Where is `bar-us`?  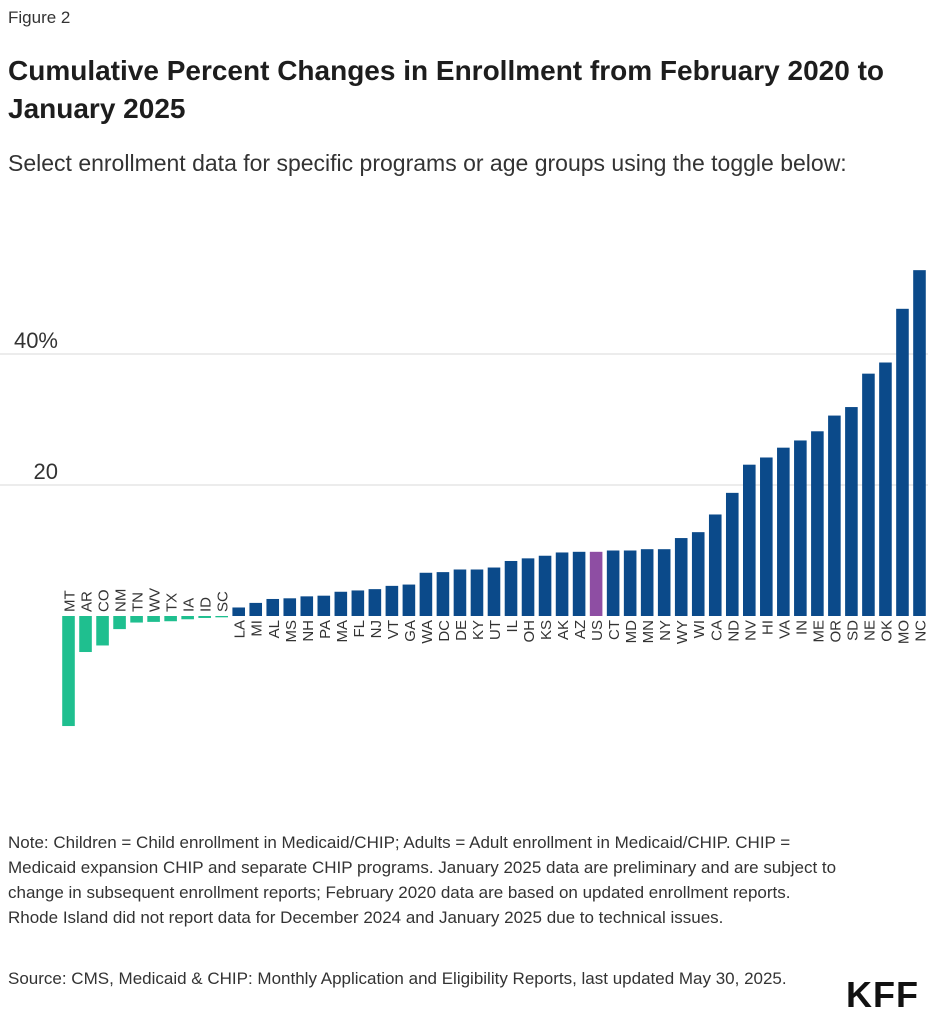
bar-us is located at coordinates (596, 583).